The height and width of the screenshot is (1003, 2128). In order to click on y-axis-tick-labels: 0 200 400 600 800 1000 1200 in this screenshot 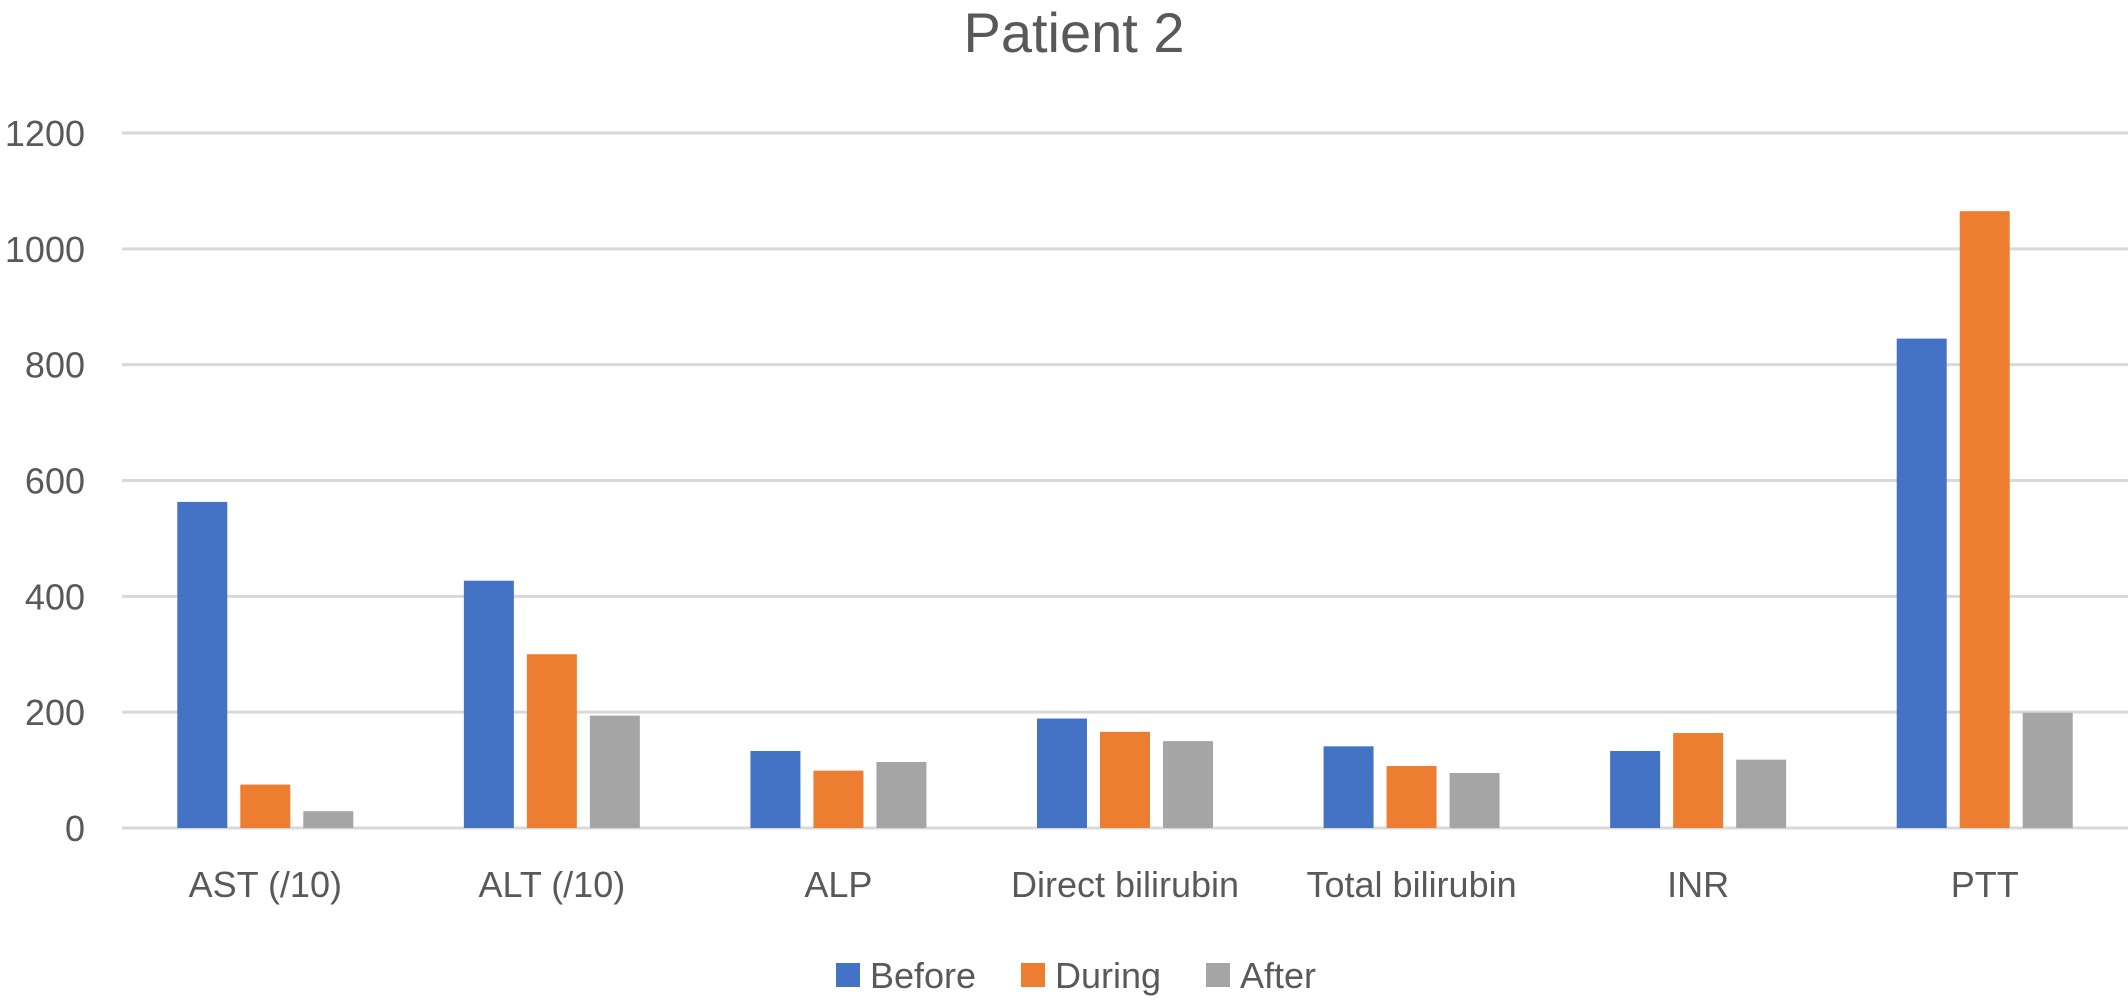, I will do `click(45, 481)`.